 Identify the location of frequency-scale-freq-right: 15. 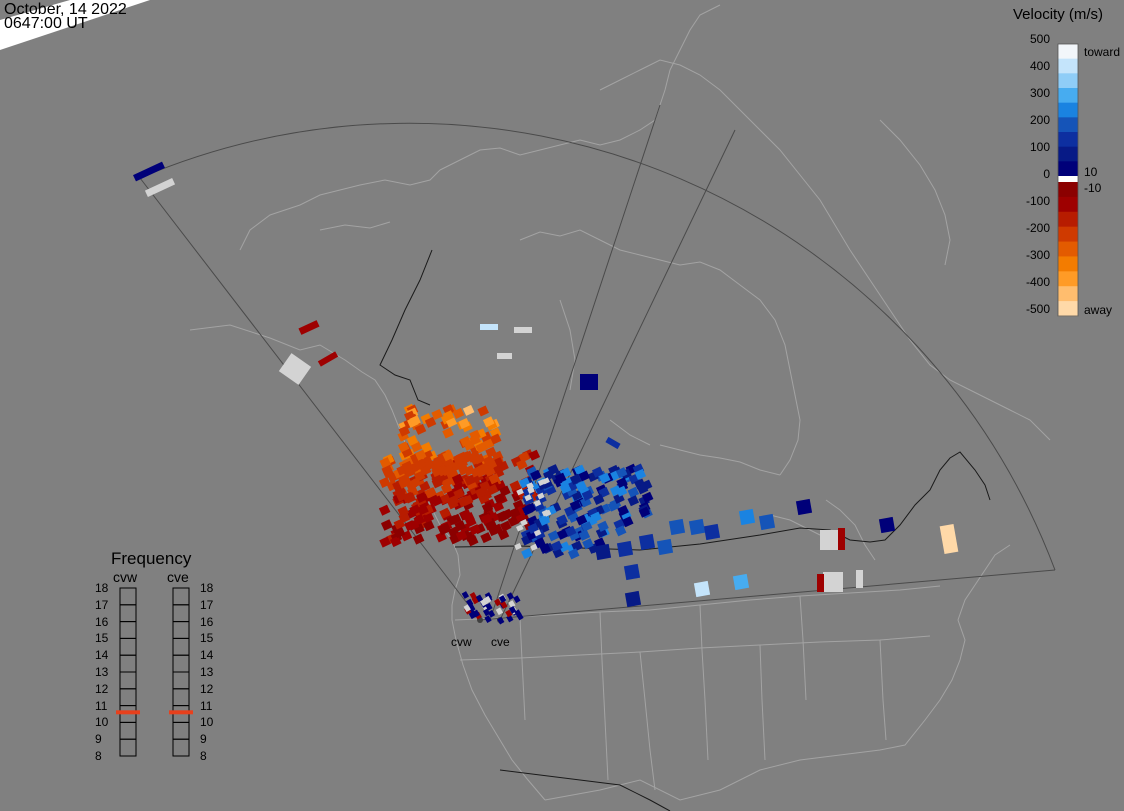
(207, 638).